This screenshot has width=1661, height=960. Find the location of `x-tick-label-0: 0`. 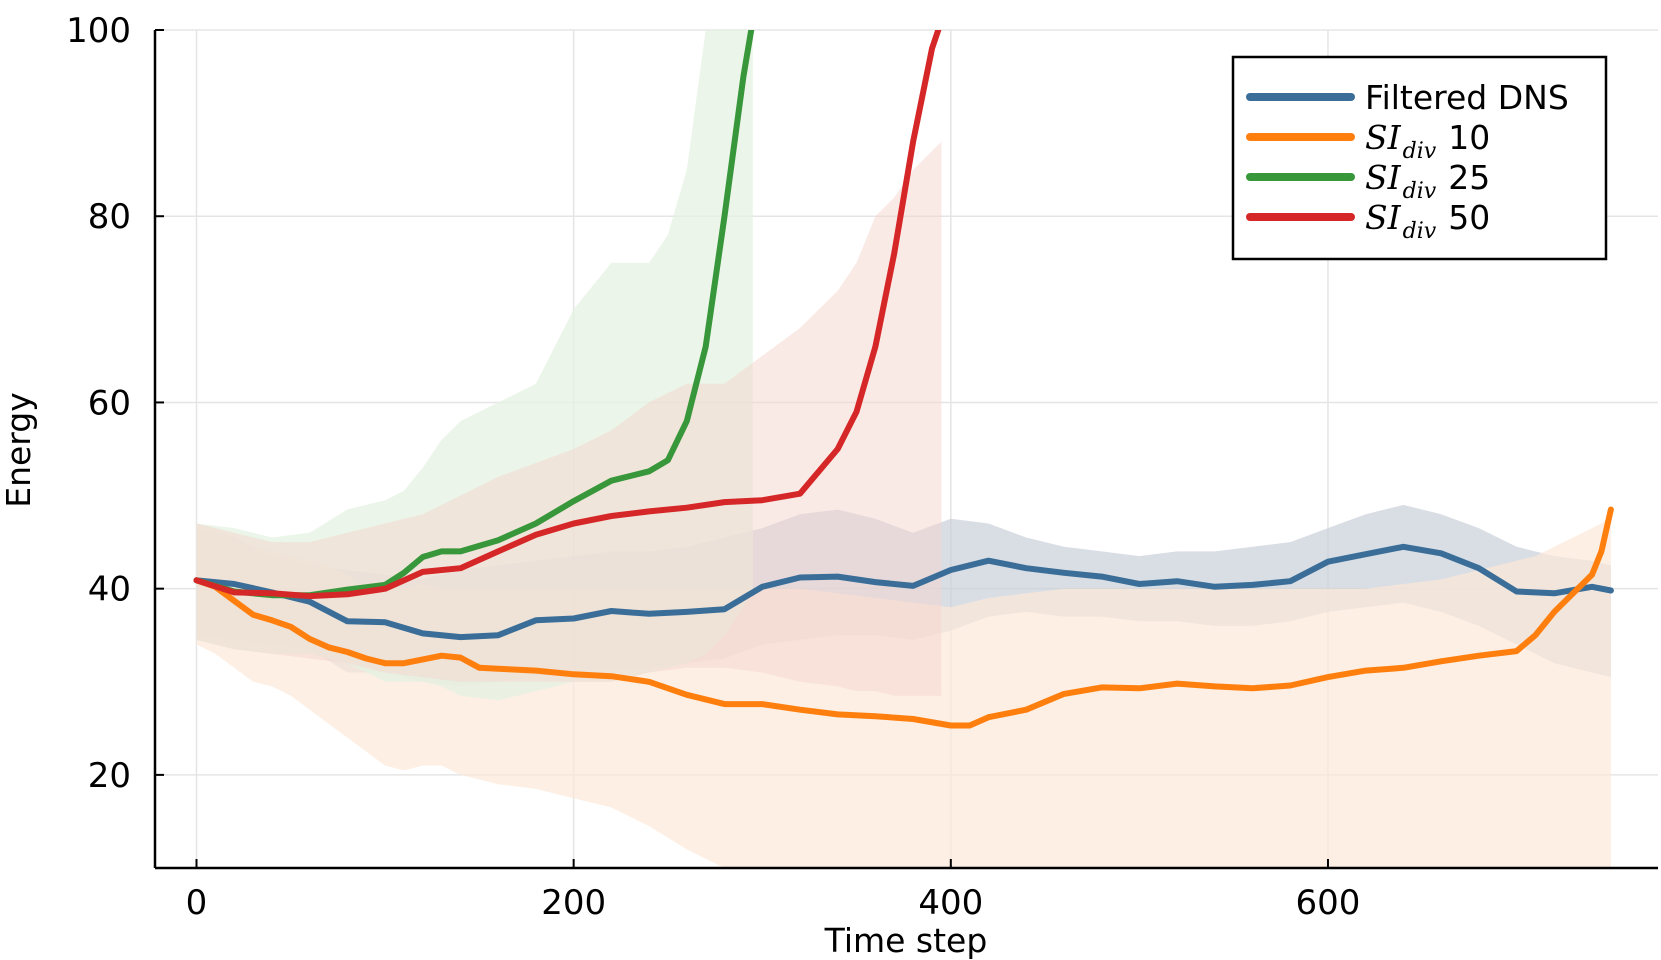

x-tick-label-0: 0 is located at coordinates (197, 903).